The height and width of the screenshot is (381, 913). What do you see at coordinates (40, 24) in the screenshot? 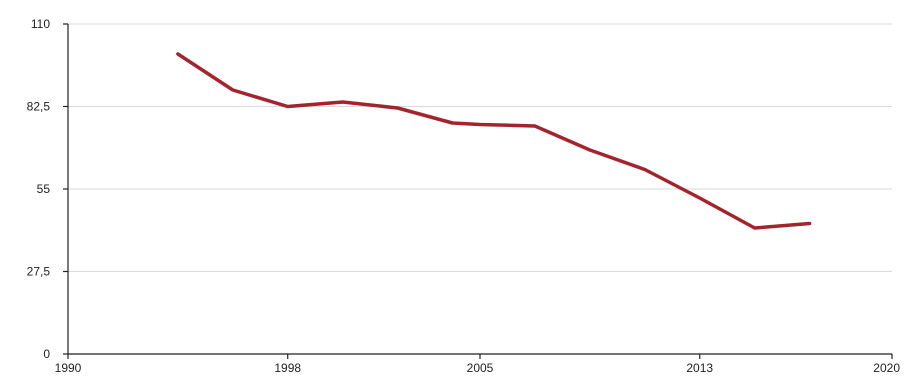
I see `y-tick-label: 110` at bounding box center [40, 24].